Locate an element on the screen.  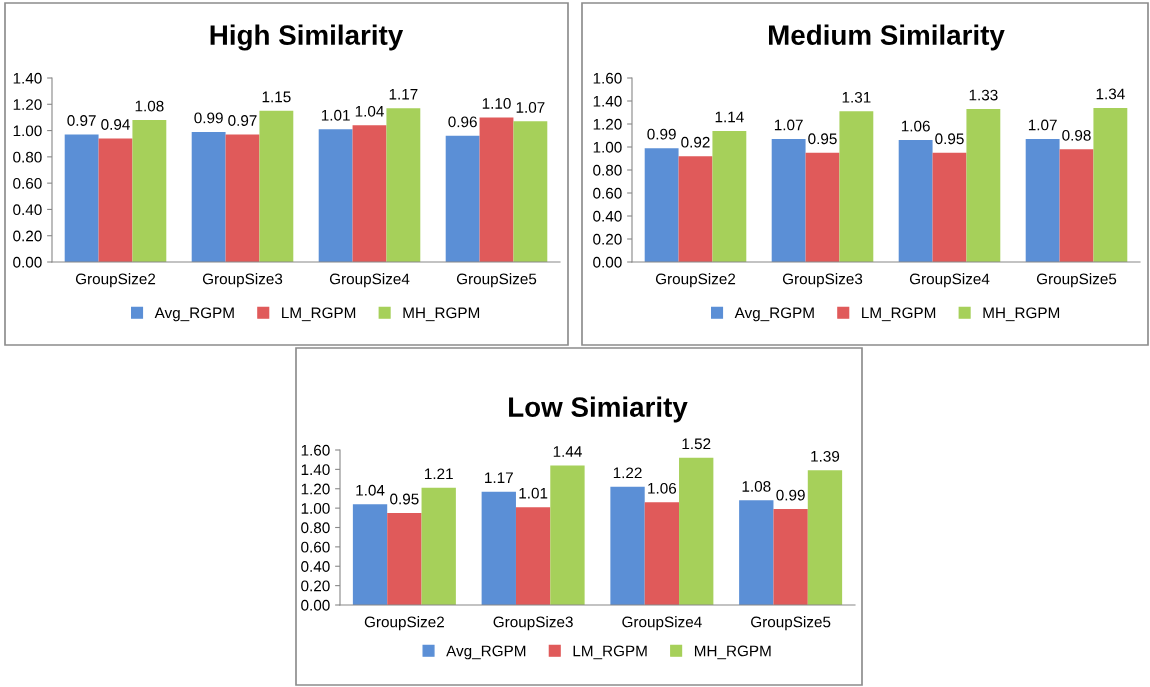
chart-title: Medium Similarity is located at coordinates (887, 37).